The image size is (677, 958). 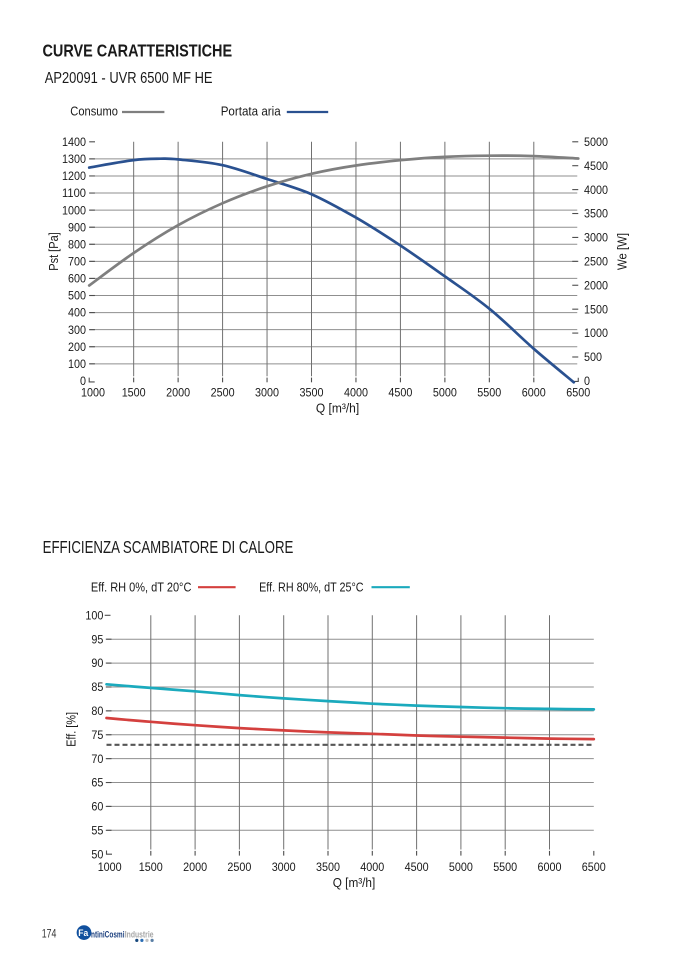 I want to click on svg-text: 900, so click(x=77, y=228).